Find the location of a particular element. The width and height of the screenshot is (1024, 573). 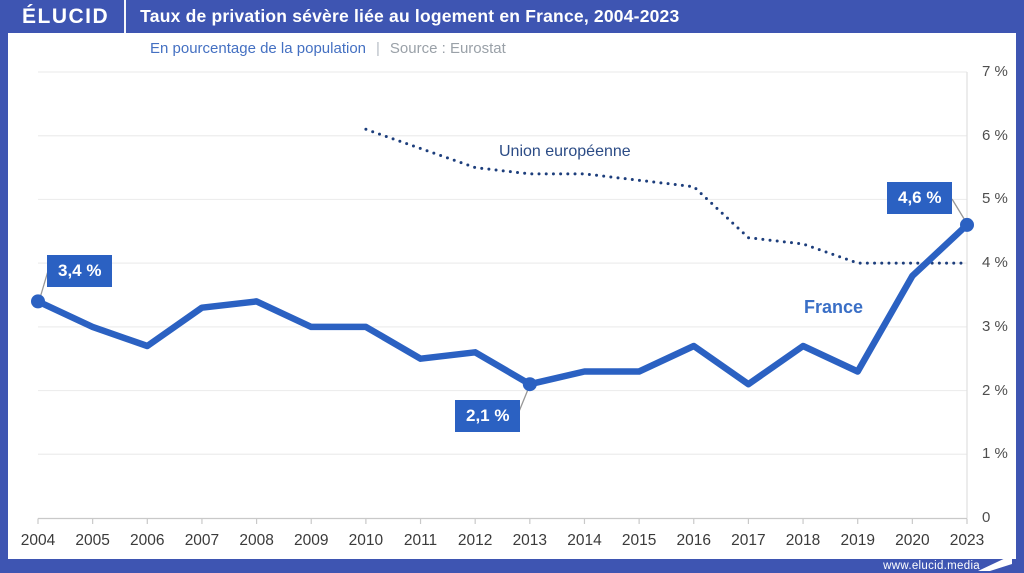

frame-left-bar is located at coordinates (4, 286).